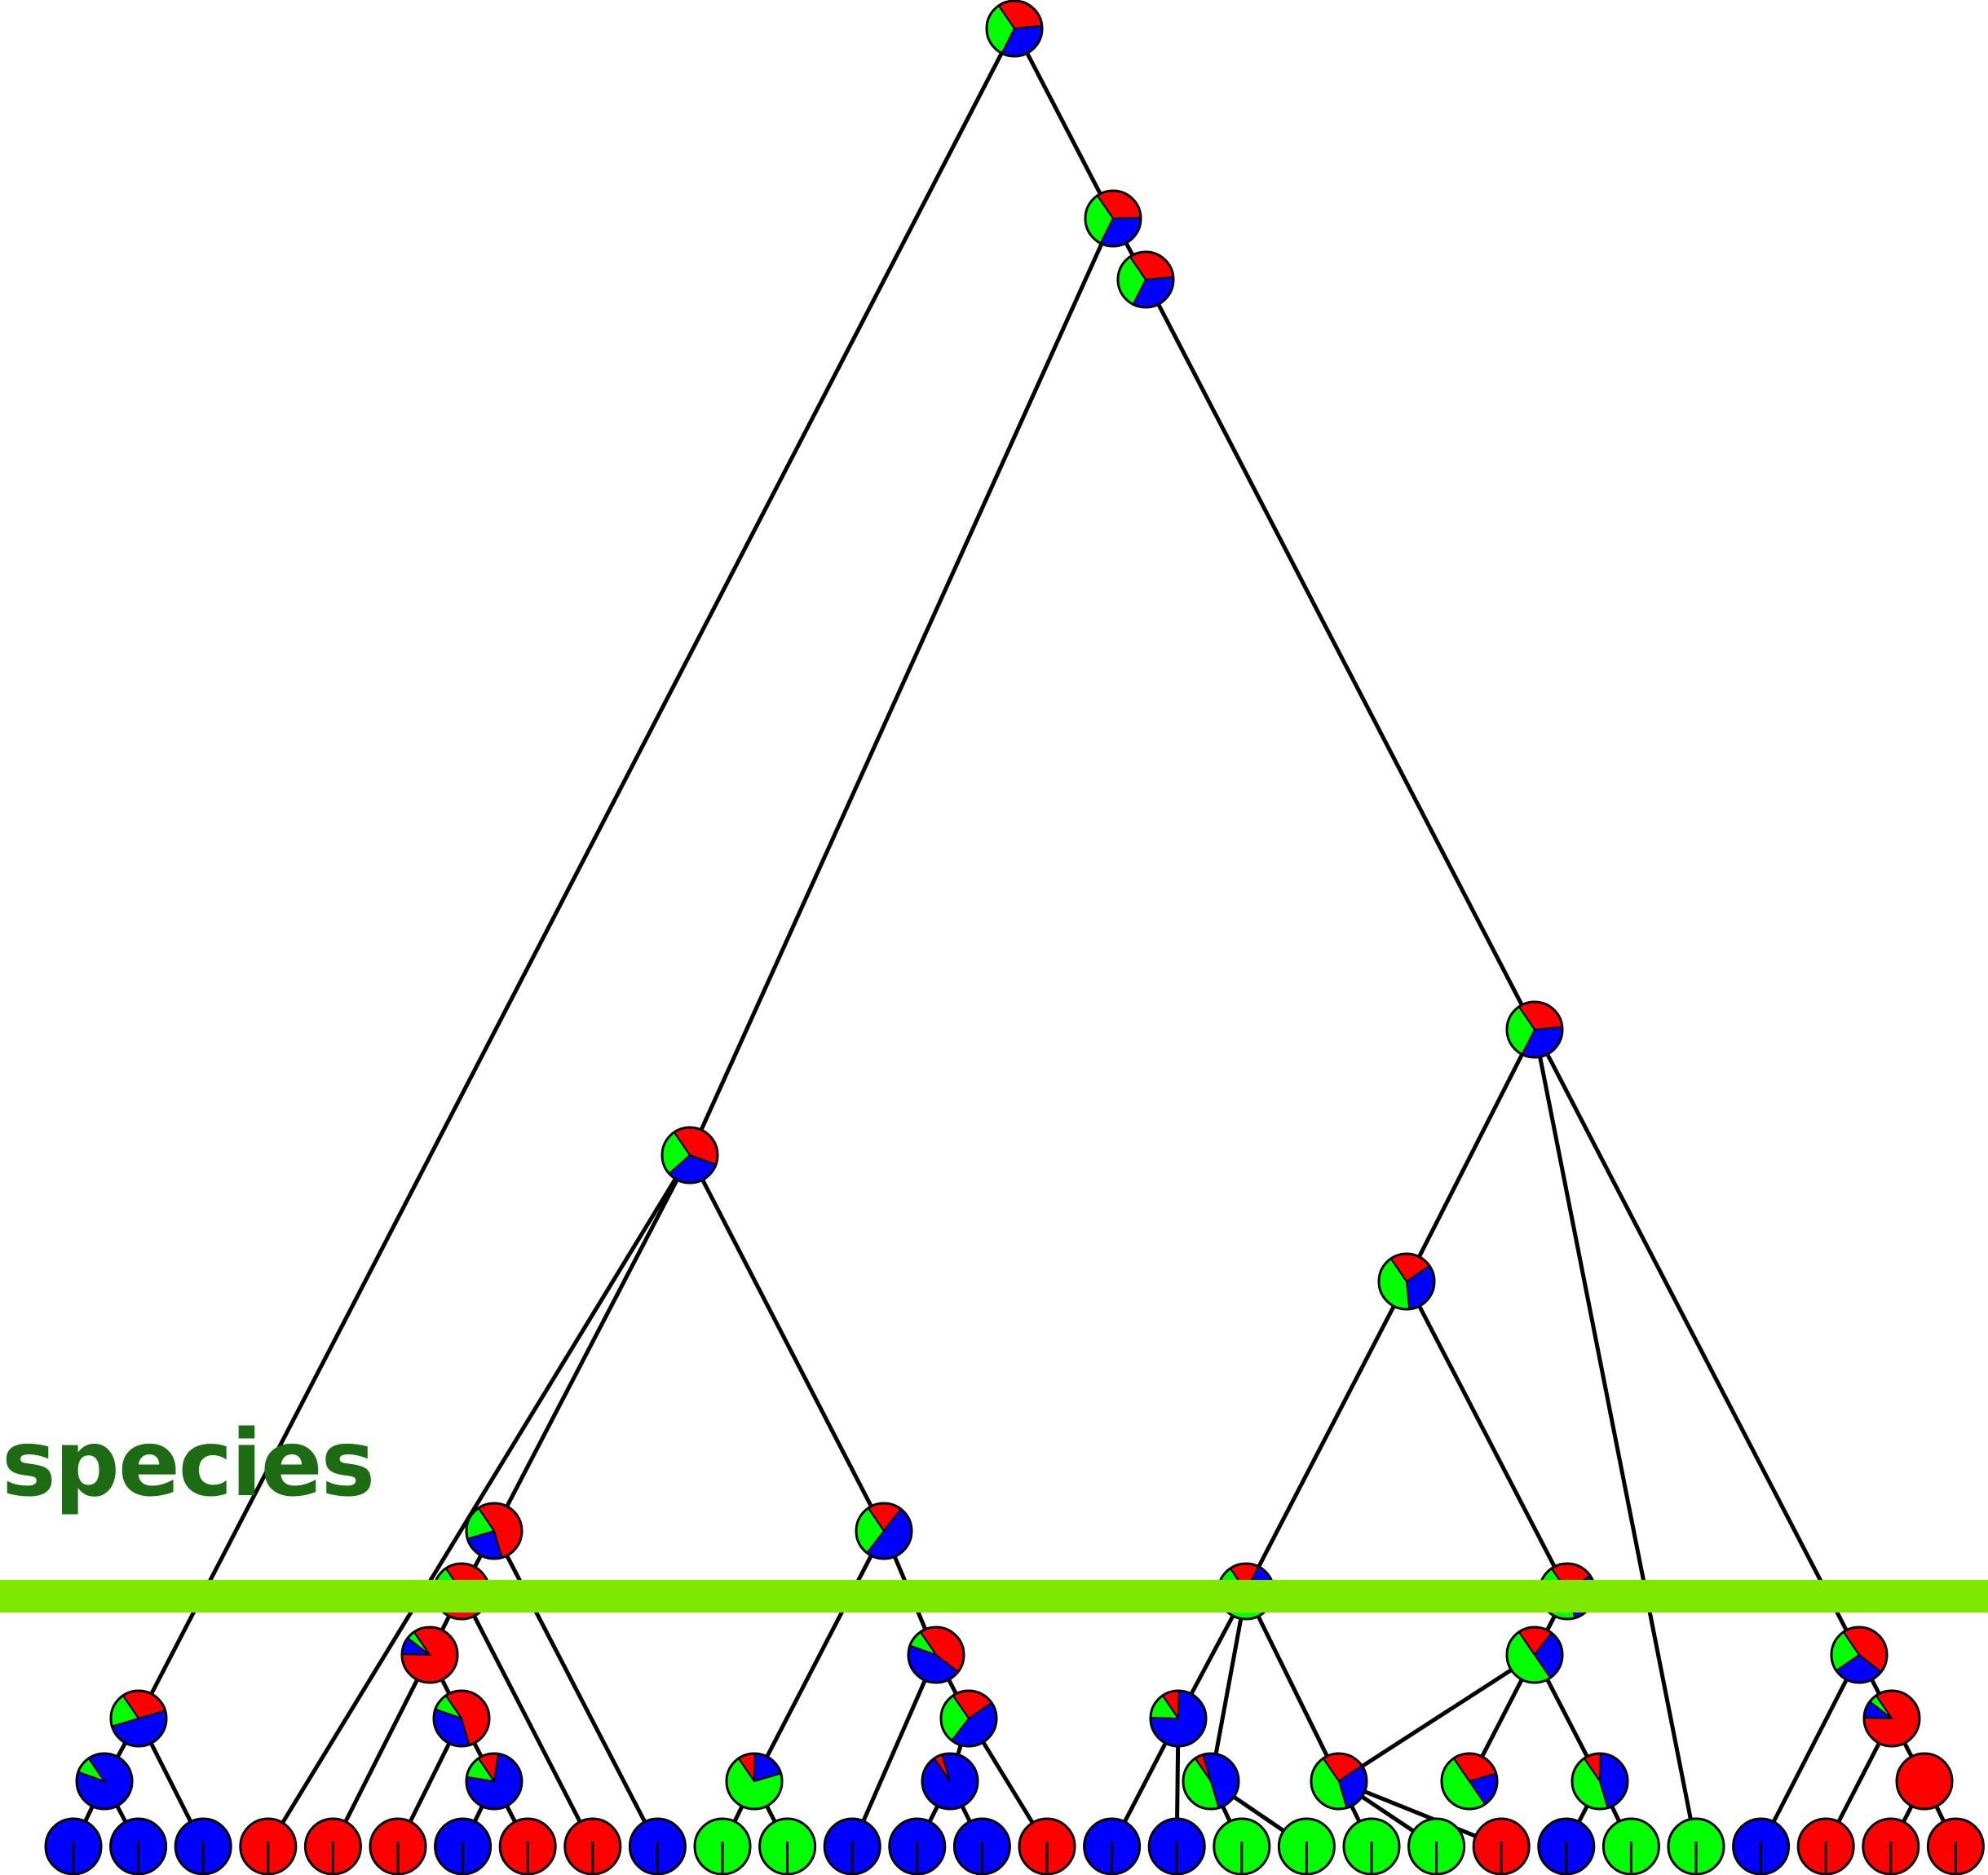 The width and height of the screenshot is (1988, 1875). I want to click on node-n26, so click(1600, 1781).